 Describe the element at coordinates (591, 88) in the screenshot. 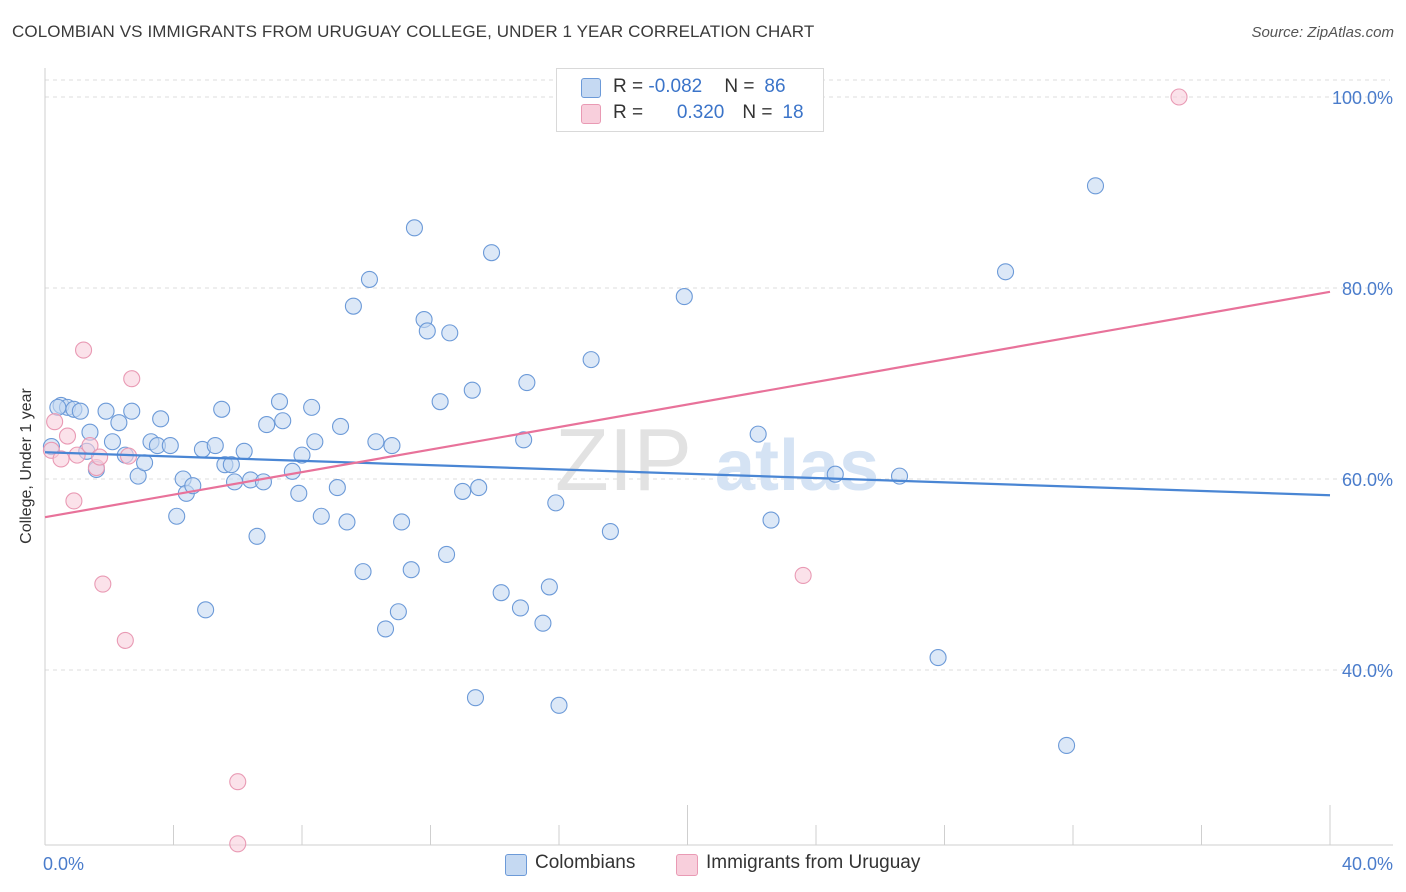

I see `legend-swatch-colombians` at that location.